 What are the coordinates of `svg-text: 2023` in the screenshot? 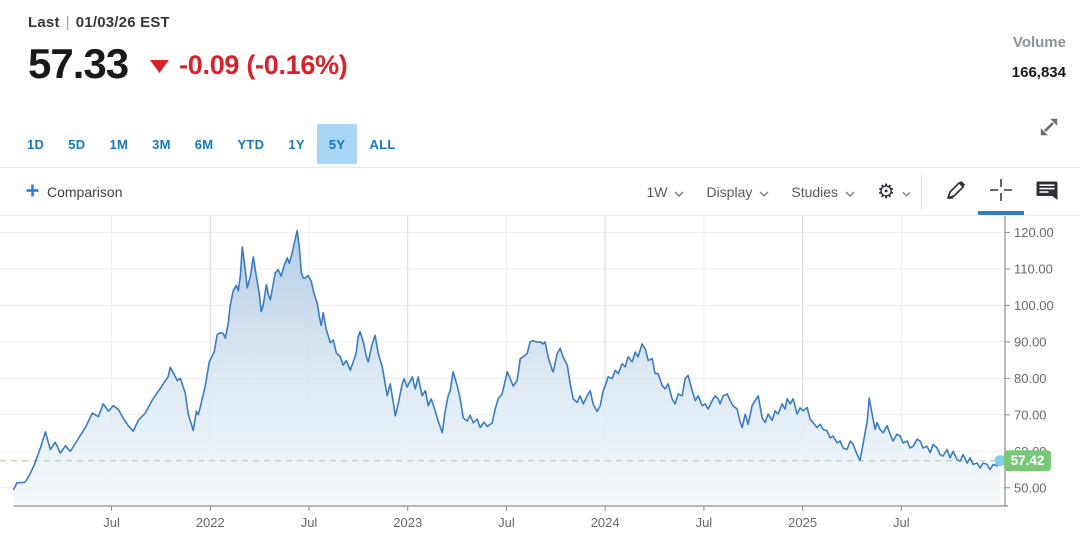 It's located at (407, 522).